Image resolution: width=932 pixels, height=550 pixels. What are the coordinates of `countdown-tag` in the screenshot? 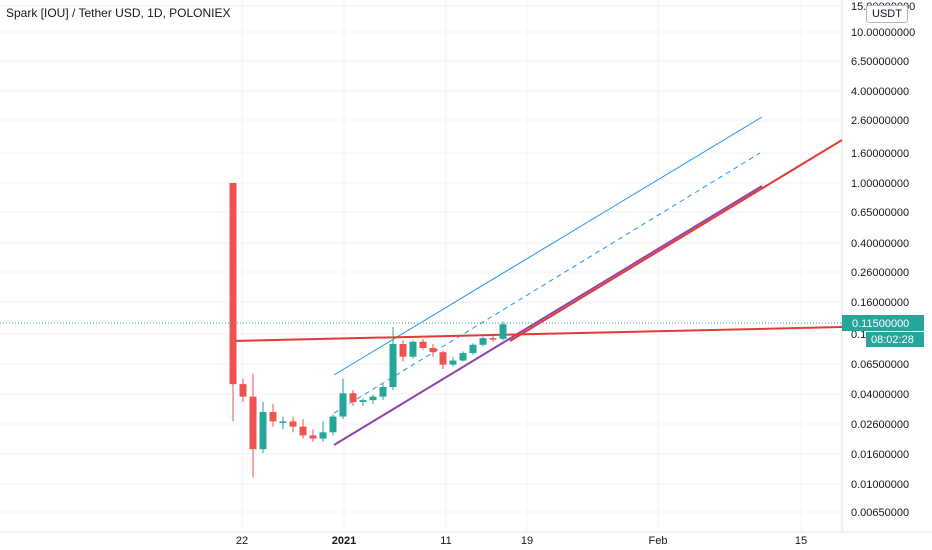 It's located at (895, 339).